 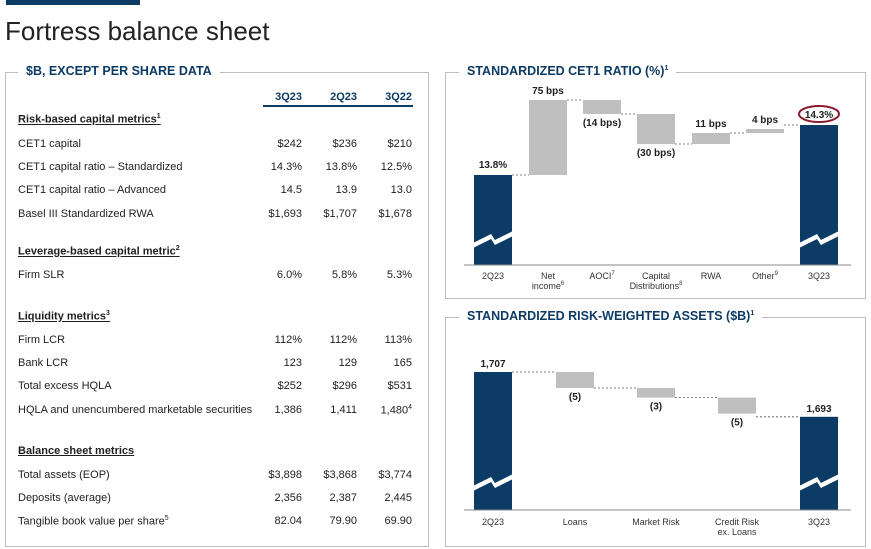 What do you see at coordinates (398, 521) in the screenshot?
I see `metric-value: 69.90` at bounding box center [398, 521].